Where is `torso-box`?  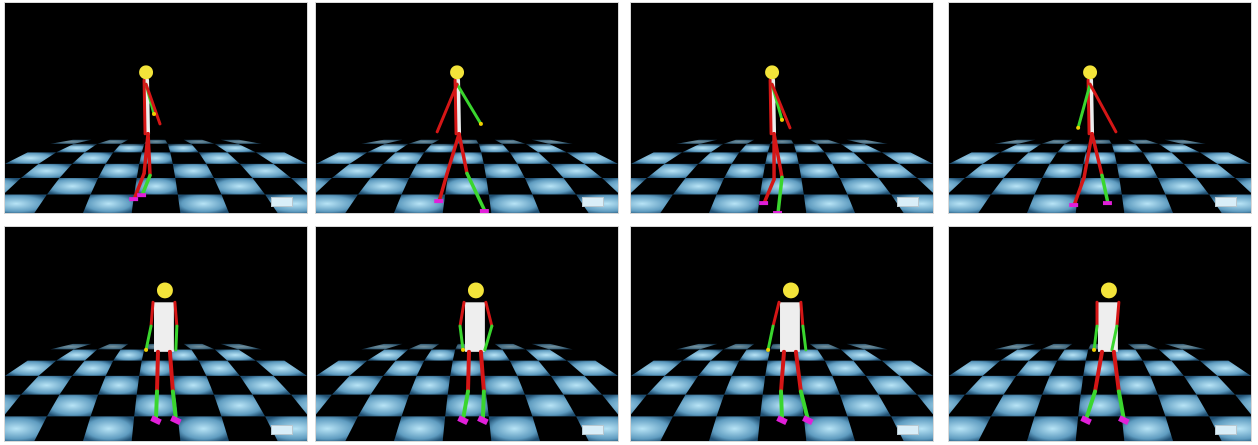 torso-box is located at coordinates (475, 327).